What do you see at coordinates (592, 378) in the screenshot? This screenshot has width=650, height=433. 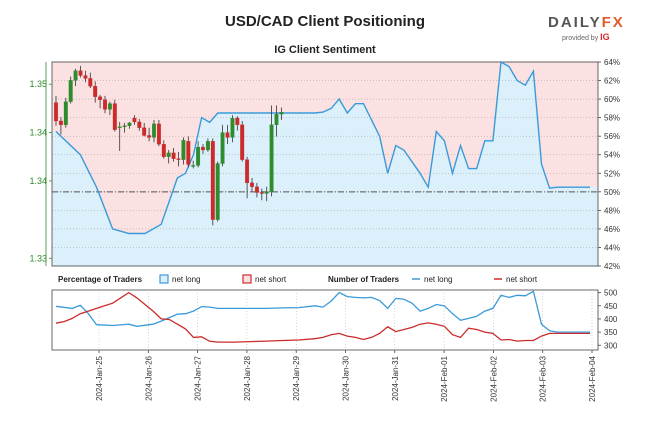 I see `x-tick-label: 2024-Feb-04` at bounding box center [592, 378].